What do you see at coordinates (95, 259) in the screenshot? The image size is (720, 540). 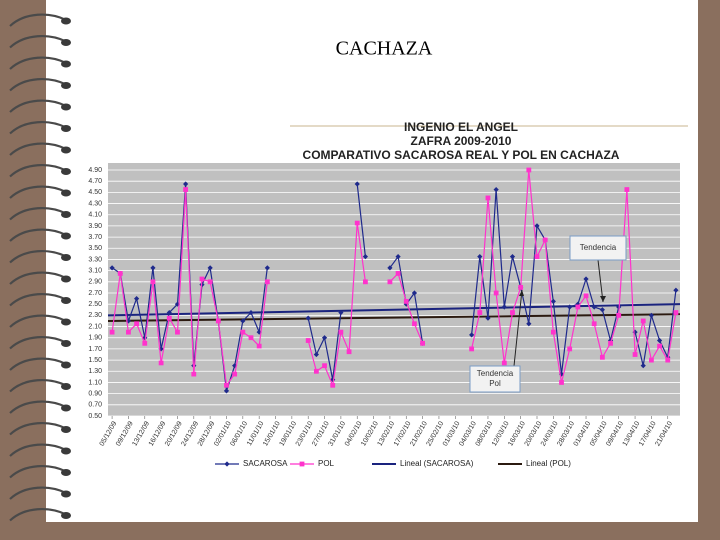 I see `y-tick-label: 3.30` at bounding box center [95, 259].